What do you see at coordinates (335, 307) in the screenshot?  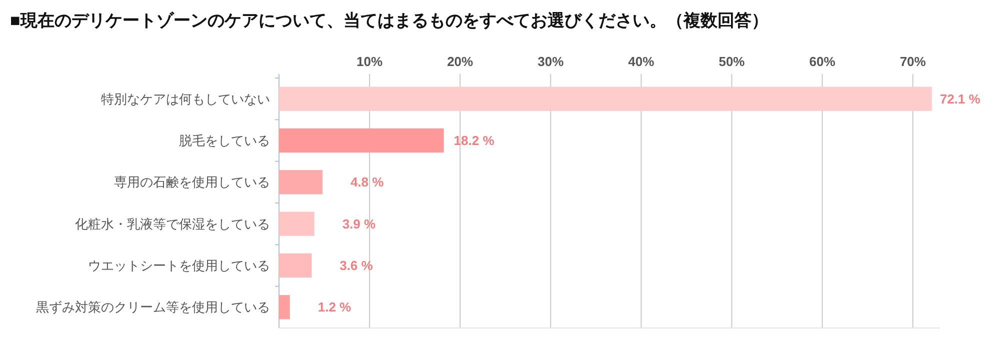 I see `data-label: 1.2 %` at bounding box center [335, 307].